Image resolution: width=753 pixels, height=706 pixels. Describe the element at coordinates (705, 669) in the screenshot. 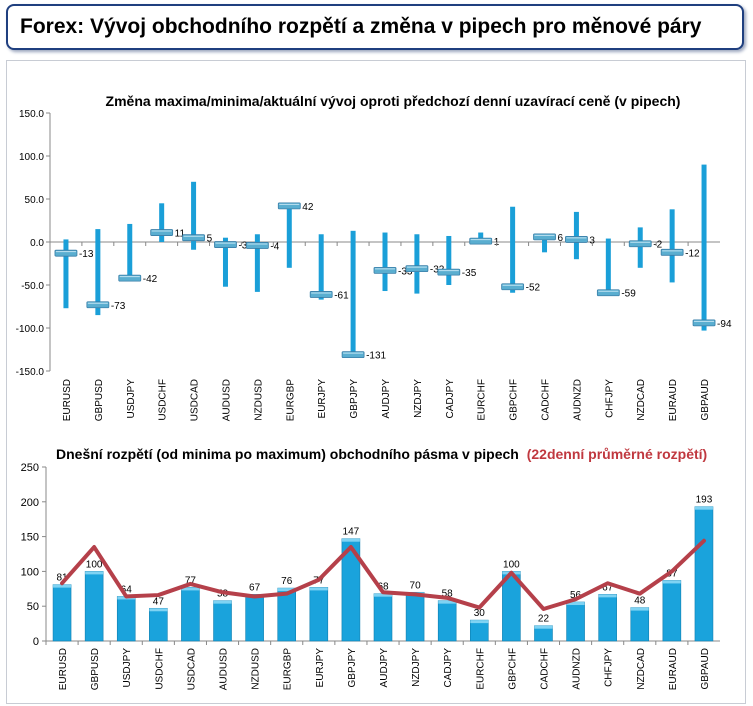

I see `spread-category-label: GBPAUD` at that location.